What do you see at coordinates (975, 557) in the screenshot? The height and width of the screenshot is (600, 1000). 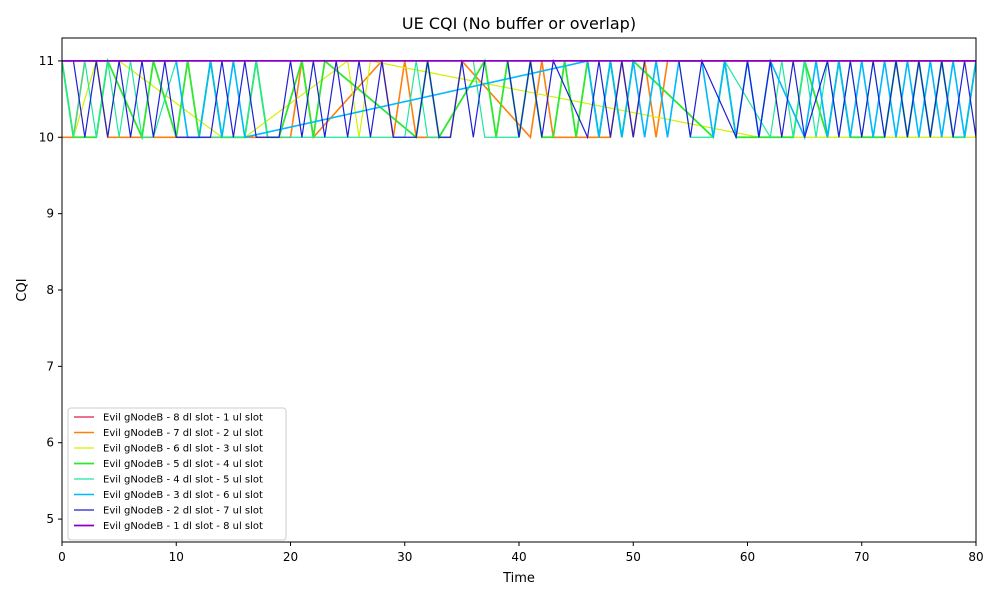 I see `x-tick-label: 80` at bounding box center [975, 557].